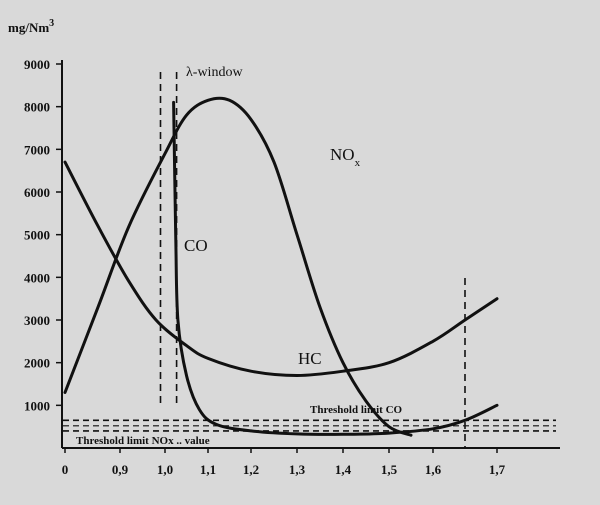 This screenshot has height=505, width=600. What do you see at coordinates (120, 469) in the screenshot?
I see `x-tick-label: 0,9` at bounding box center [120, 469].